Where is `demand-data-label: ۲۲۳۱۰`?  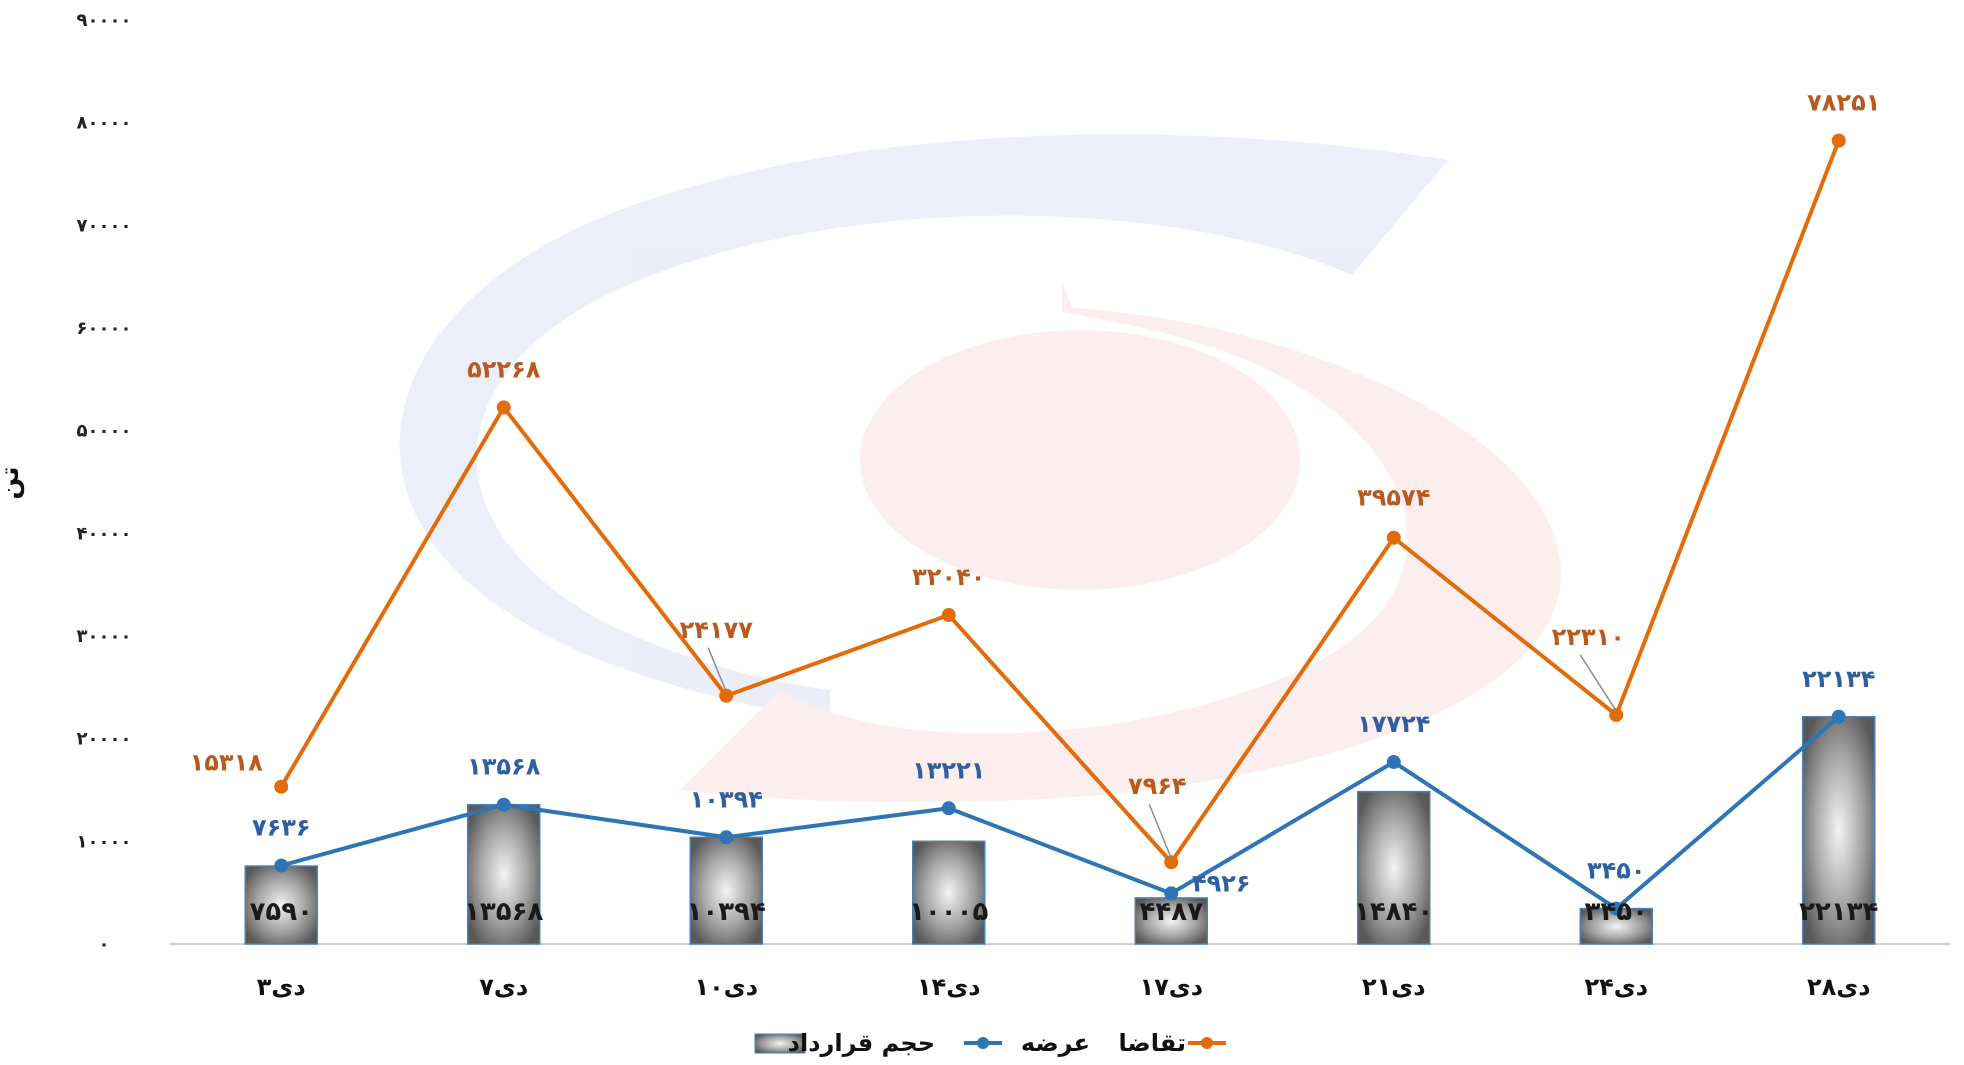 demand-data-label: ۲۲۳۱۰ is located at coordinates (1588, 637).